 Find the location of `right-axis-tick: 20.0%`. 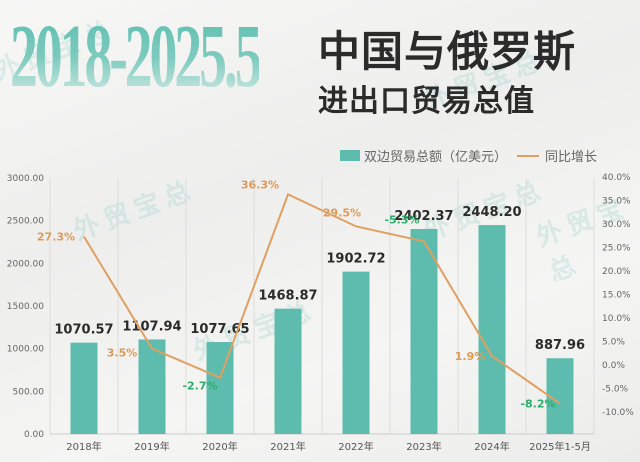

right-axis-tick: 20.0% is located at coordinates (616, 272).